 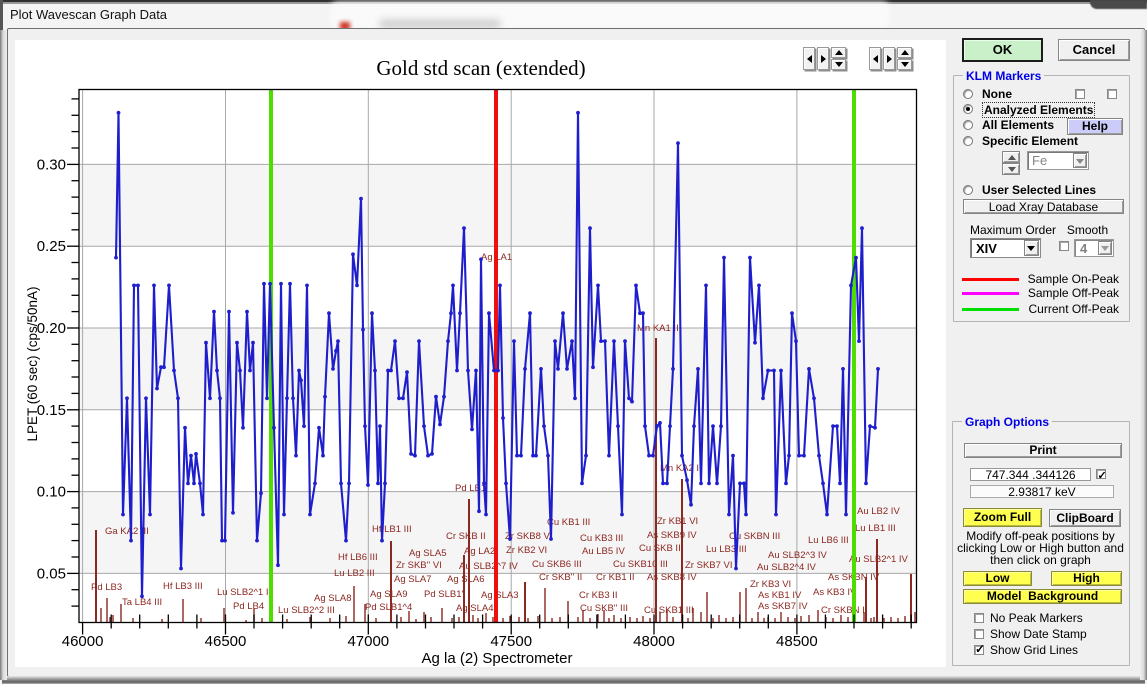 What do you see at coordinates (511, 641) in the screenshot?
I see `svg-text: 47500` at bounding box center [511, 641].